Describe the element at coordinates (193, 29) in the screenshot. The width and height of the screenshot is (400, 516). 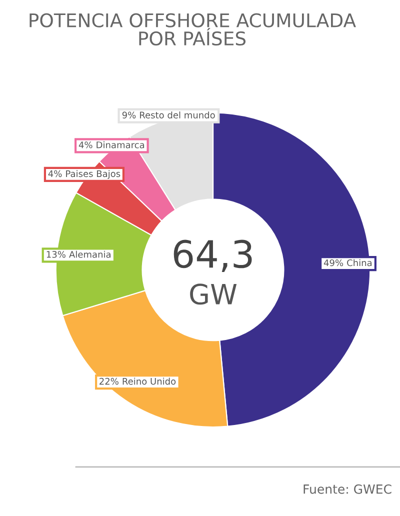
I see `chart-title: POTENCIA OFFSHORE ACUMULADA POR PAÍSES` at that location.